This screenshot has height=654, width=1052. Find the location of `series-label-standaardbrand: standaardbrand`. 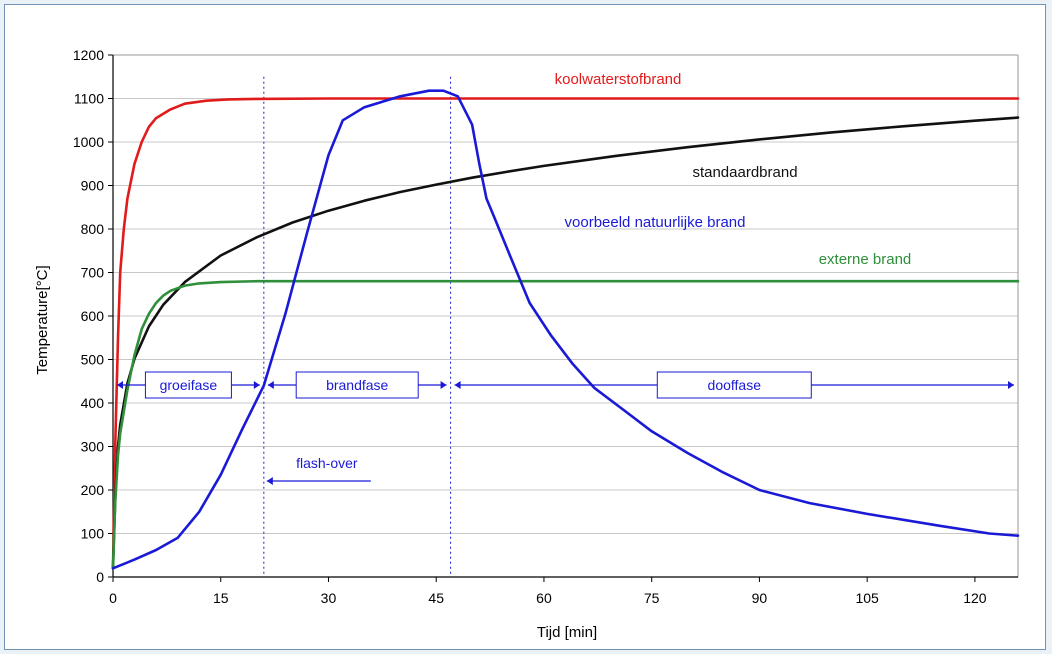

series-label-standaardbrand: standaardbrand is located at coordinates (744, 172).